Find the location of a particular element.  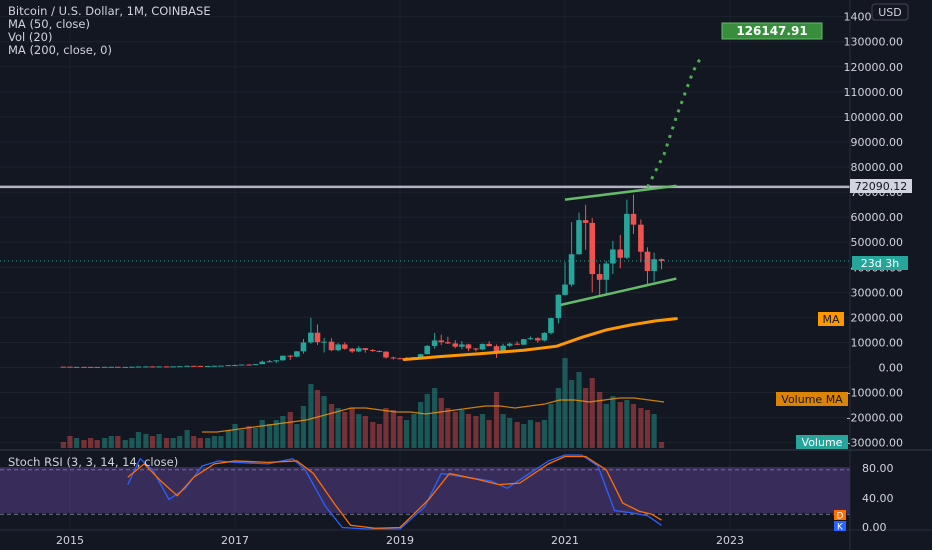

y-tick-label: 50000.00 is located at coordinates (877, 242).